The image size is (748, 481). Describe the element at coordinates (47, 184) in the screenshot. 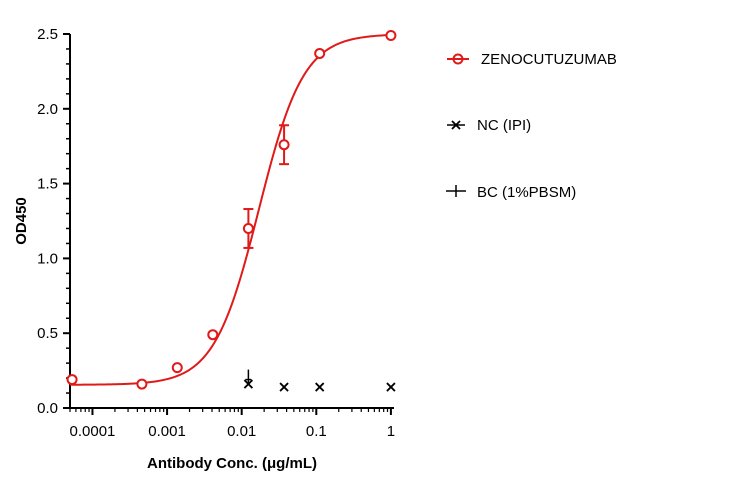

I see `y-tick-label: 1.5` at that location.